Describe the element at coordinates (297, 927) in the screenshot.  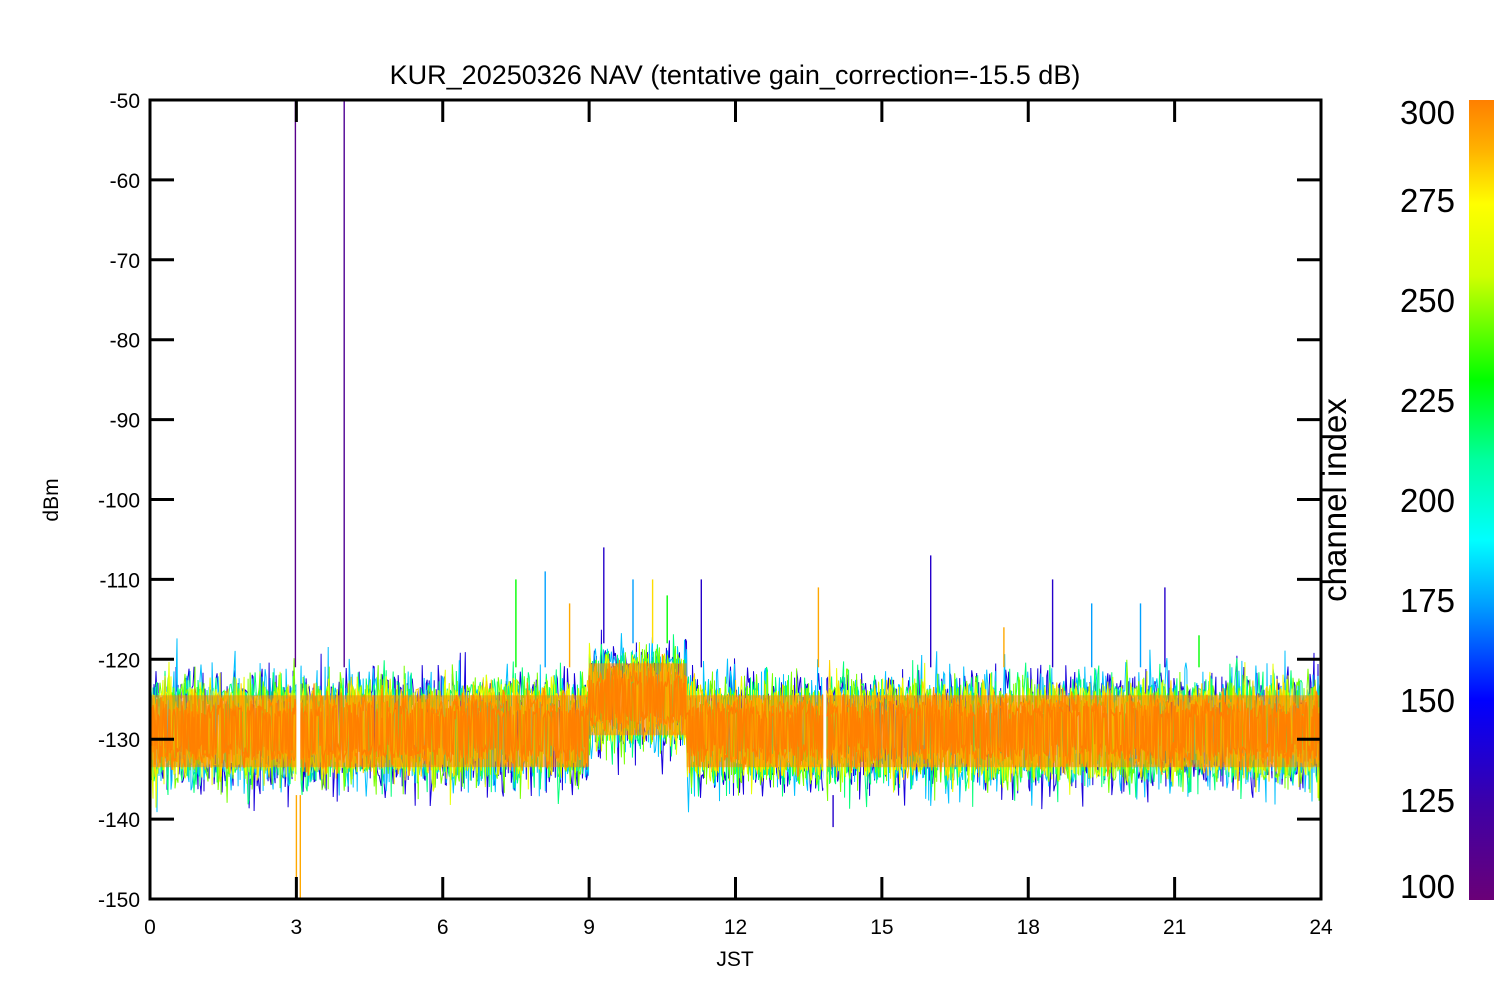
I see `x-tick-label: 3` at that location.